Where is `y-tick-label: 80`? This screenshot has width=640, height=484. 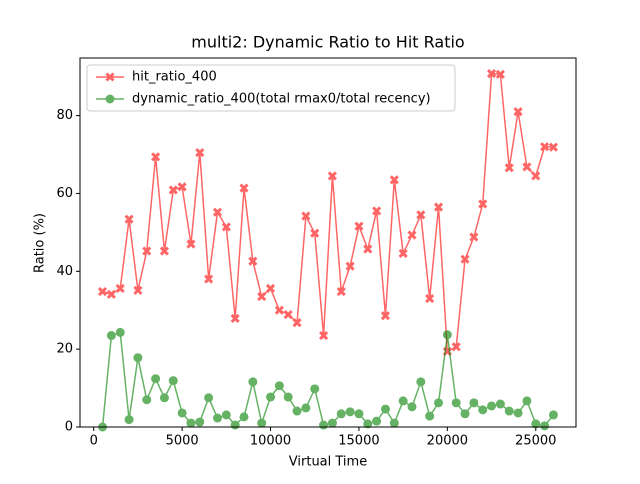 y-tick-label: 80 is located at coordinates (64, 115).